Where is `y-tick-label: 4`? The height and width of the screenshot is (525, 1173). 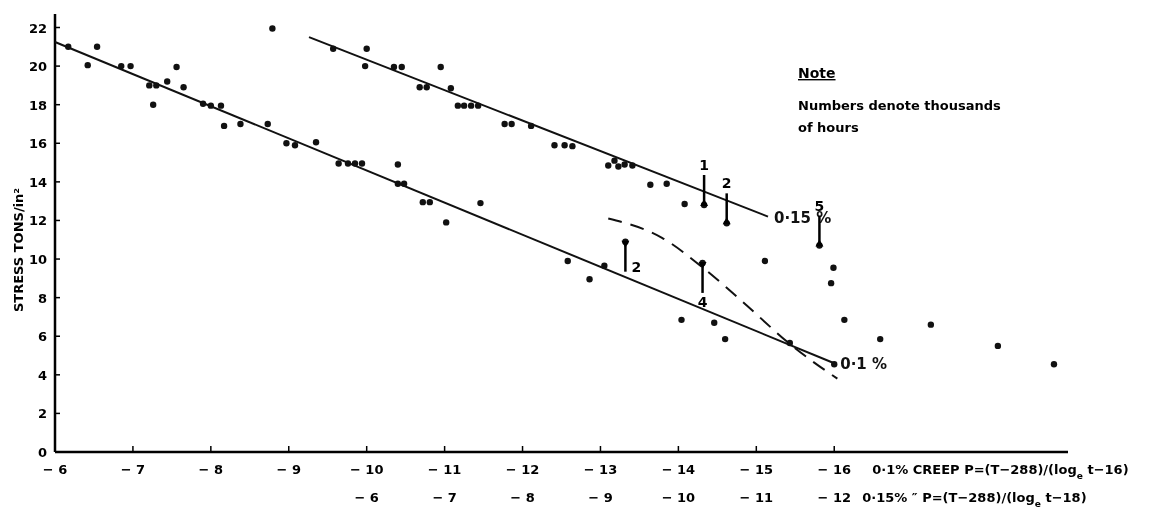 y-tick-label: 4 is located at coordinates (42, 375).